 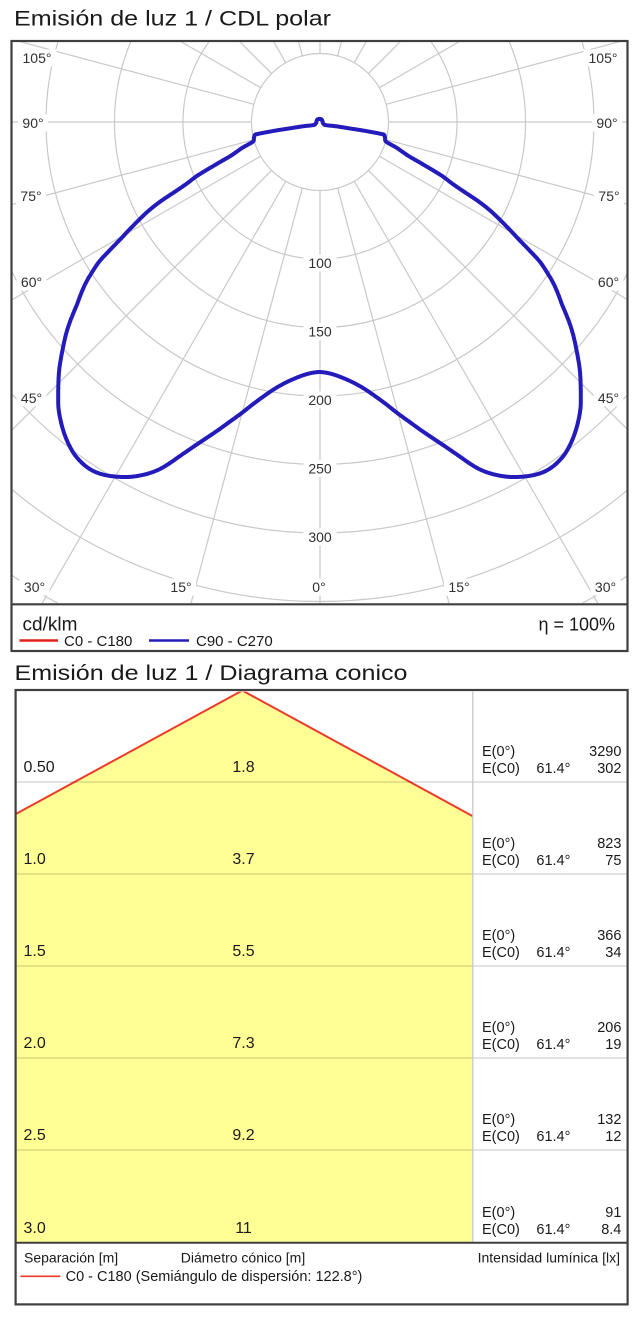 I want to click on svg-text: cd/klm, so click(x=50, y=625).